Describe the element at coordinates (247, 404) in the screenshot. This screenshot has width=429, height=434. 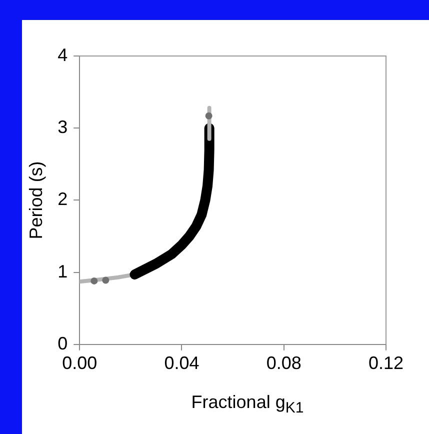
I see `x-axis-title: Fractional g$_{K1}$` at that location.